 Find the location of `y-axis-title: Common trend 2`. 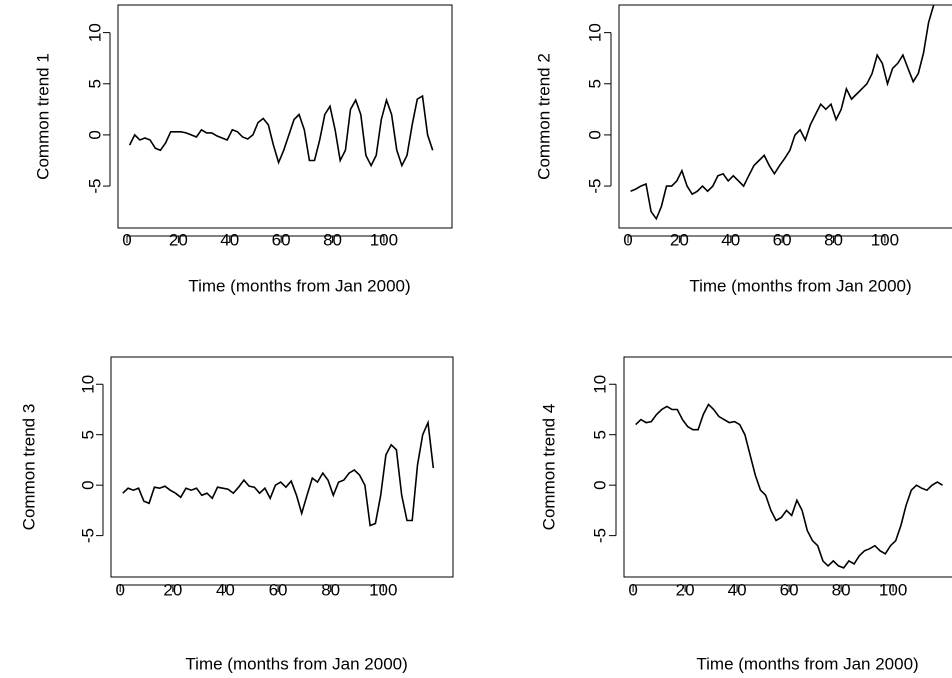

y-axis-title: Common trend 2 is located at coordinates (543, 116).